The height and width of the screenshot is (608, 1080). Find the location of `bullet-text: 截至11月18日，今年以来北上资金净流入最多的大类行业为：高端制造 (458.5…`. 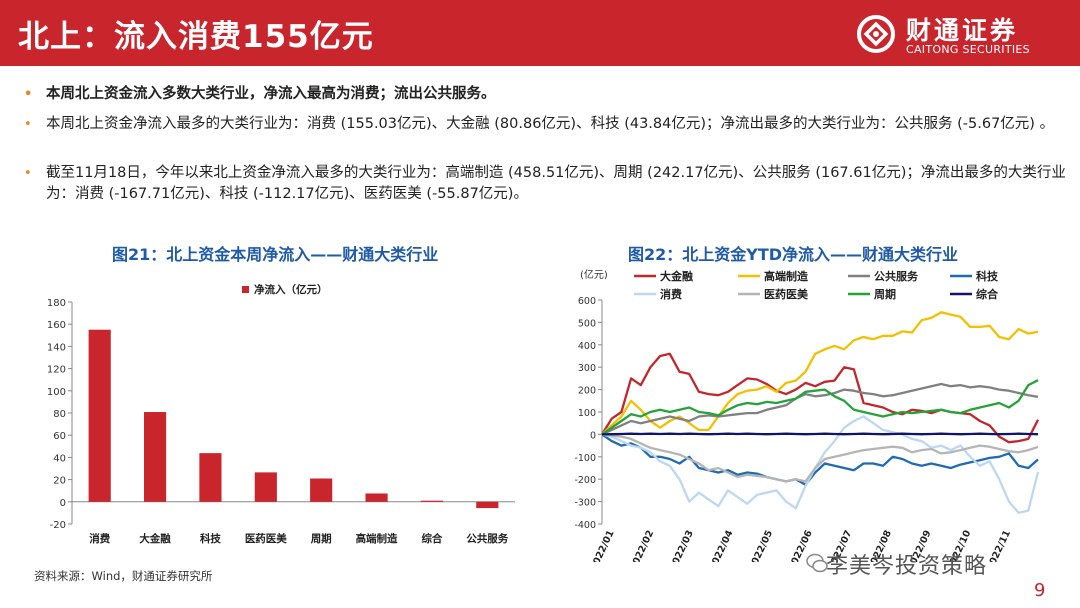

bullet-text: 截至11月18日，今年以来北上资金净流入最多的大类行业为：高端制造 (458.5… is located at coordinates (556, 183).